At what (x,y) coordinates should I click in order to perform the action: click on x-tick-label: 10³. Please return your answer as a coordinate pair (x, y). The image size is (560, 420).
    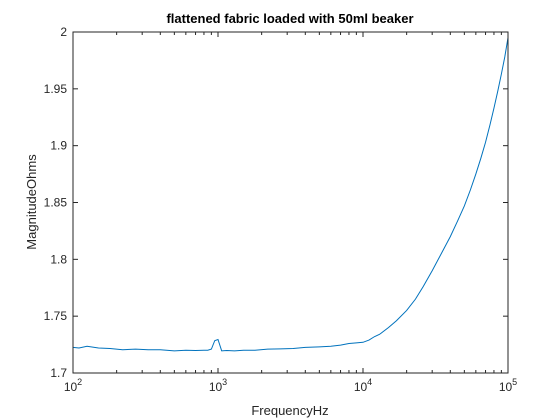
    Looking at the image, I should click on (218, 385).